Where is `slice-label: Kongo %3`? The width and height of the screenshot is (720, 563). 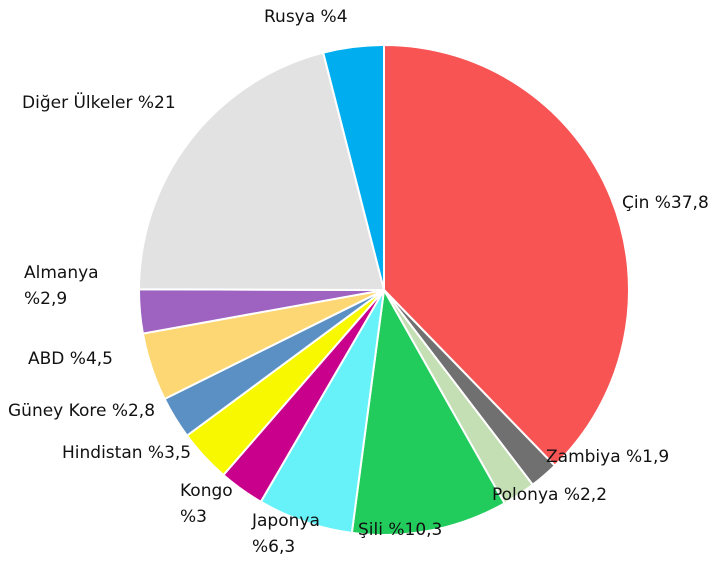 slice-label: Kongo %3 is located at coordinates (206, 504).